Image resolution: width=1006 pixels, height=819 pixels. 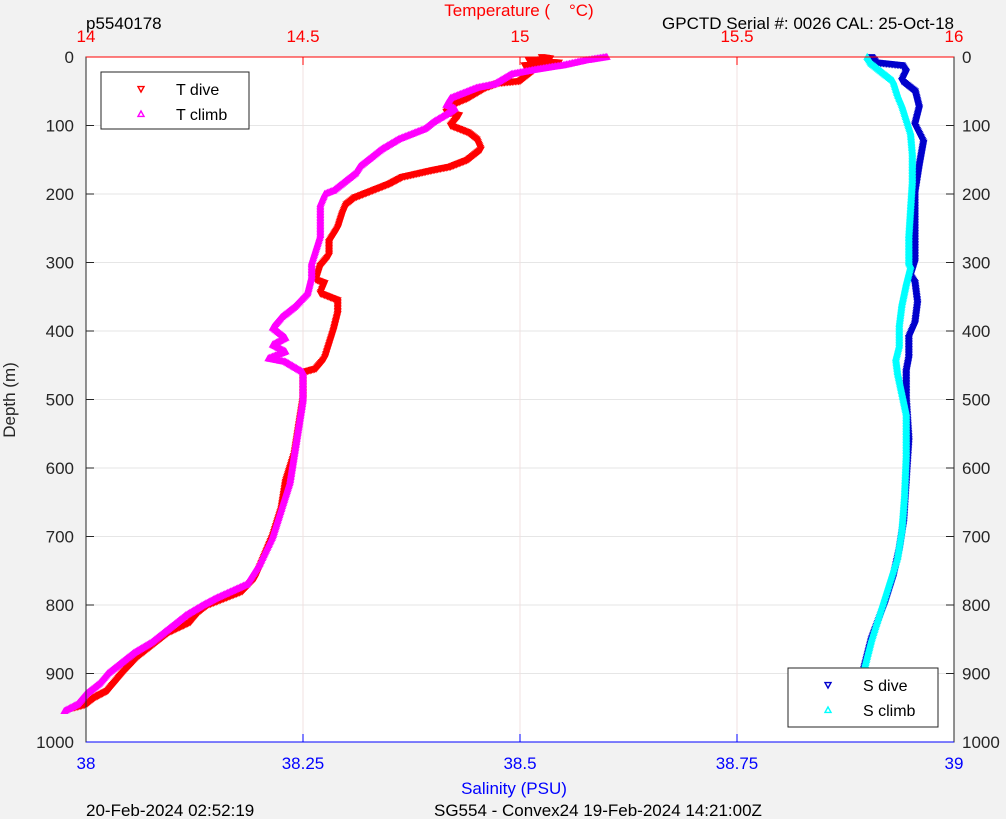 I want to click on footer-left-label: 20-Feb-2024 02:52:19, so click(x=170, y=810).